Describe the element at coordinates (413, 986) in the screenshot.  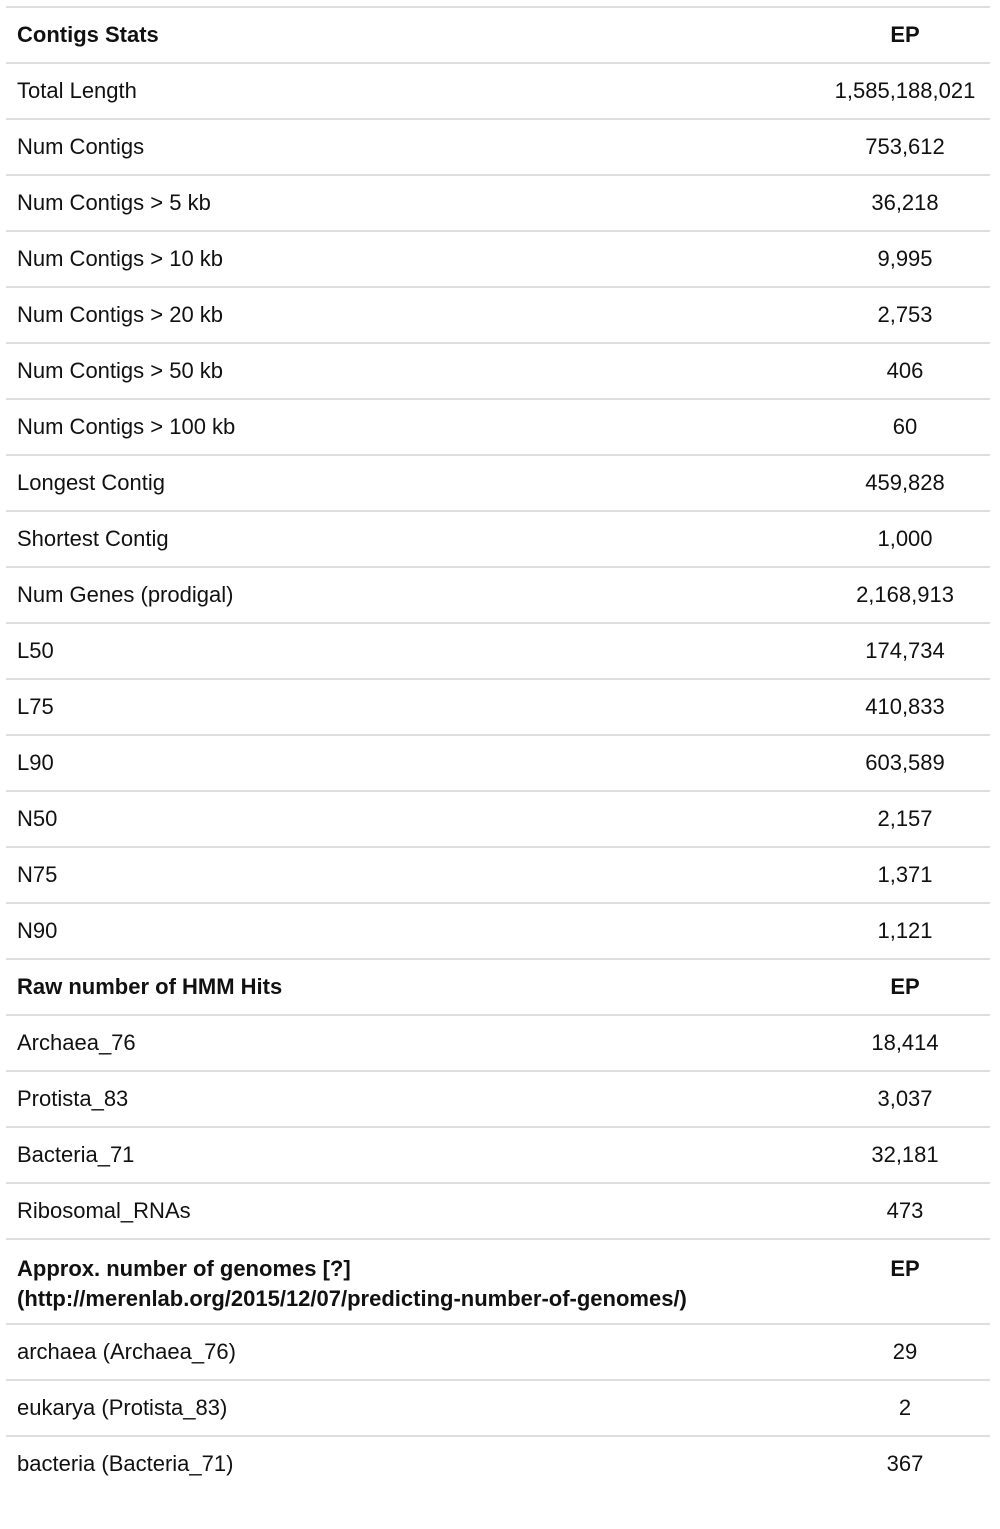
I see `section-header-label: Raw number of HMM Hits` at that location.